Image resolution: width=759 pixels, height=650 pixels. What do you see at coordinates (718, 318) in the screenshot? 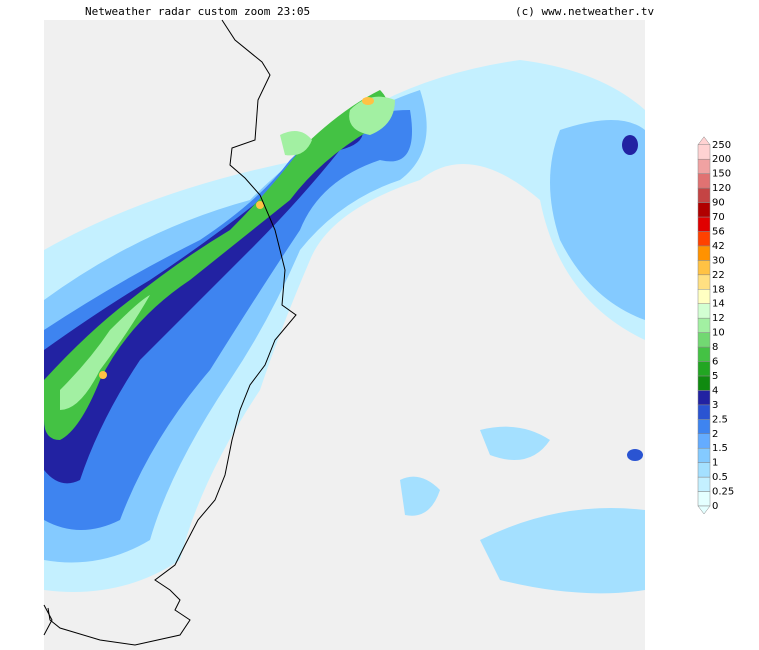
I see `colorbar-label: 12` at bounding box center [718, 318].